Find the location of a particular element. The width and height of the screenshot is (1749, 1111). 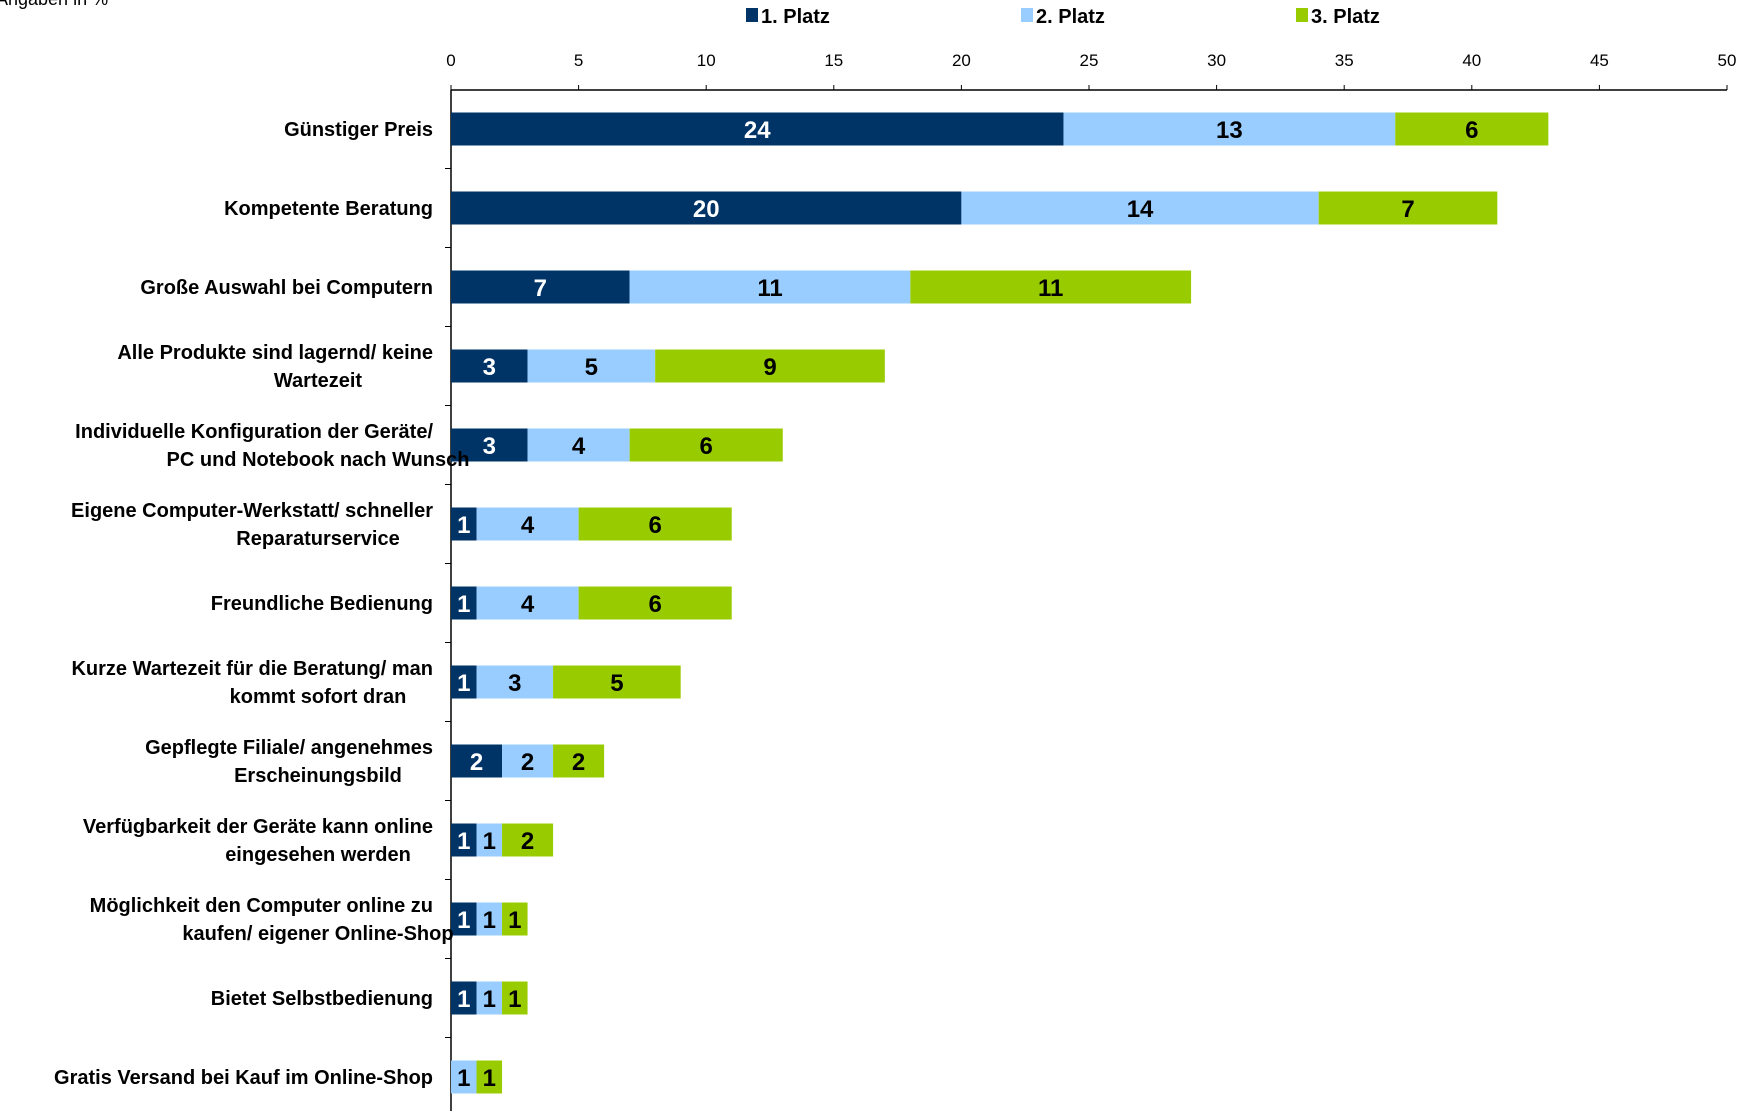

data-label-2-row-3: 11 is located at coordinates (769, 288).